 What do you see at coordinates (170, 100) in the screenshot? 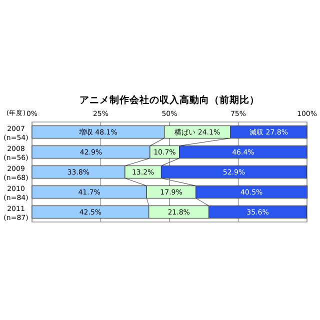
I see `chart-title: アニメ制作会社の収入高動向（前期比）` at bounding box center [170, 100].